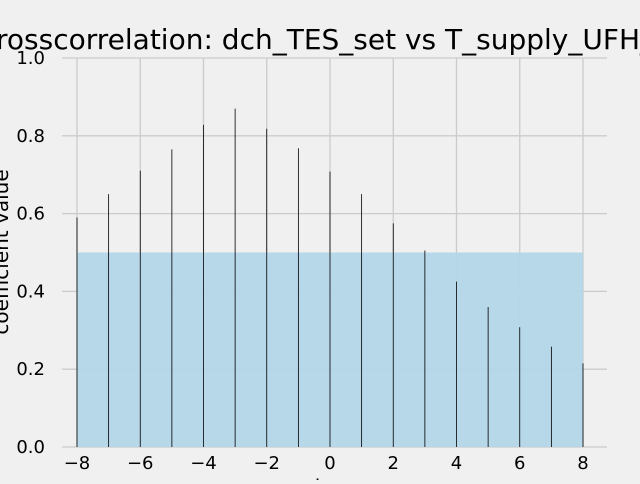  Describe the element at coordinates (519, 463) in the screenshot. I see `x-tick-label: 6` at that location.